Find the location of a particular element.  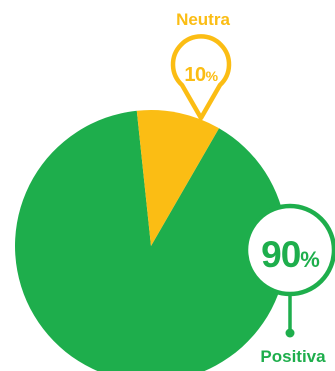

neutra-pin is located at coordinates (201, 77).